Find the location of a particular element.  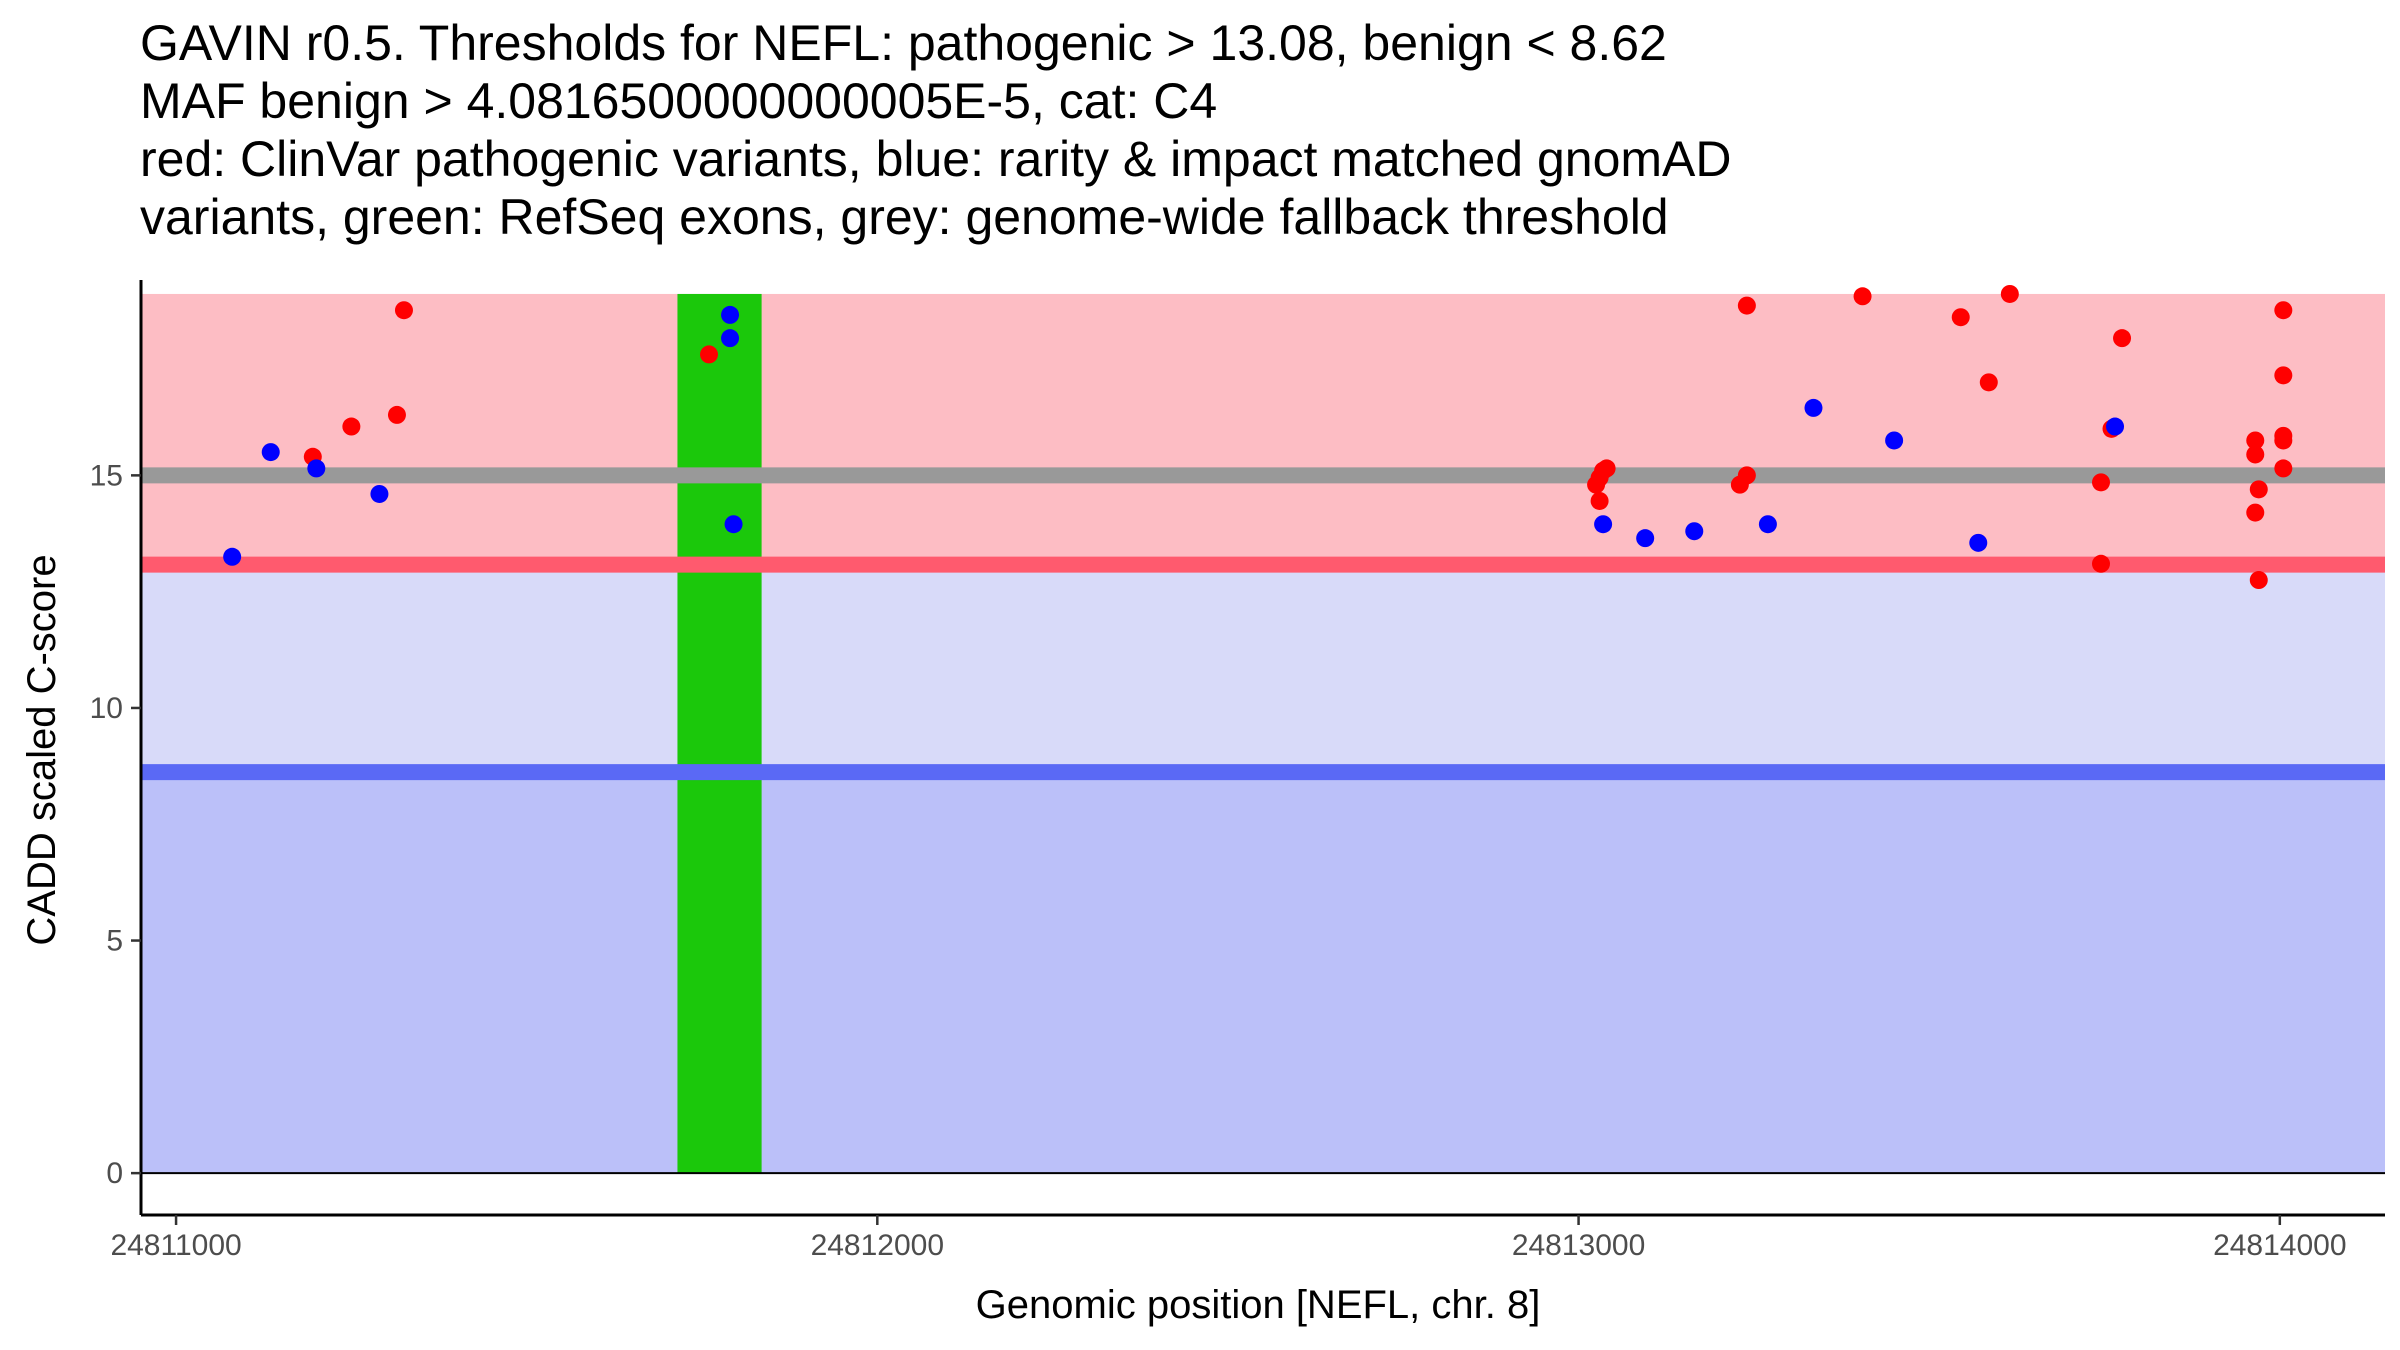

y-tick-label: 10 is located at coordinates (106, 708).